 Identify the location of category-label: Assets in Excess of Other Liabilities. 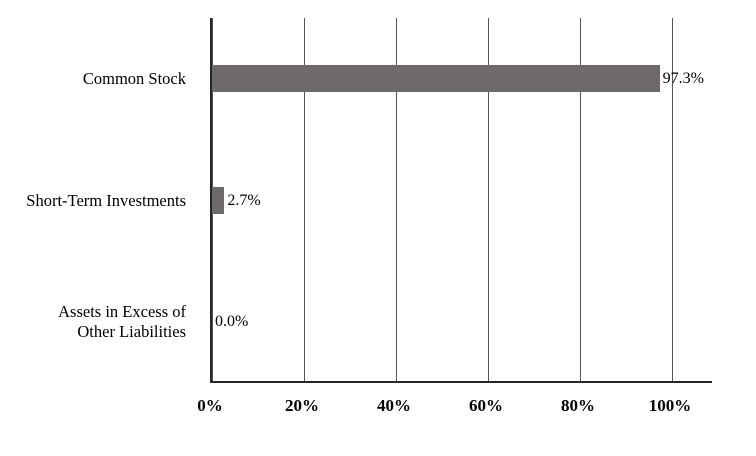
(122, 322).